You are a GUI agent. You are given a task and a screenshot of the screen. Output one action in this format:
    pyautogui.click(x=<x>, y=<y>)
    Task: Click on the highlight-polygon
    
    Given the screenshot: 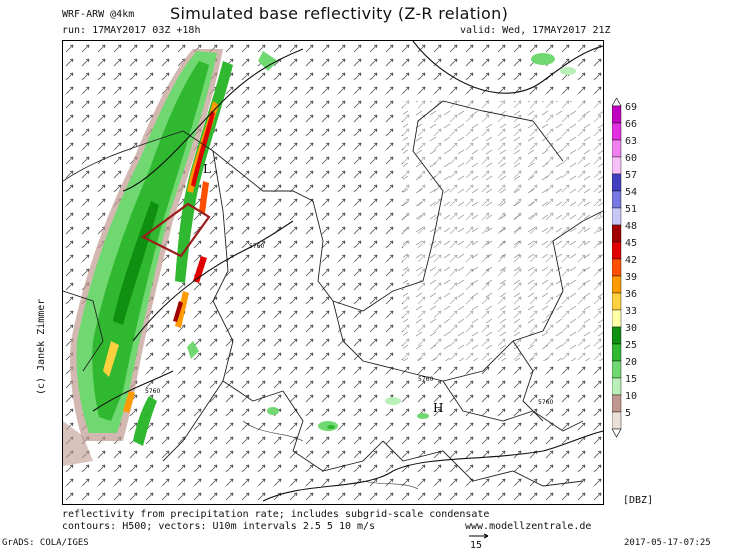 What is the action you would take?
    pyautogui.click(x=175, y=230)
    